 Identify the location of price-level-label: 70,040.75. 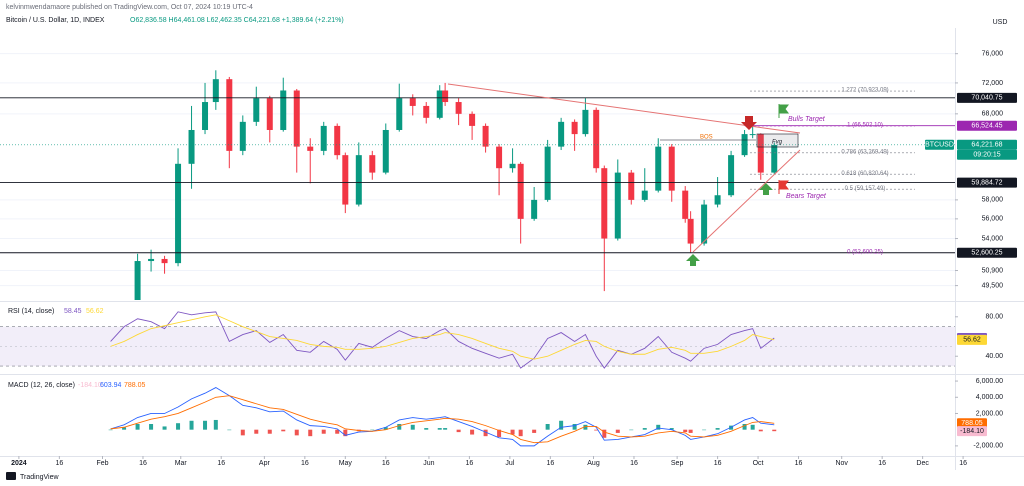
(986, 98).